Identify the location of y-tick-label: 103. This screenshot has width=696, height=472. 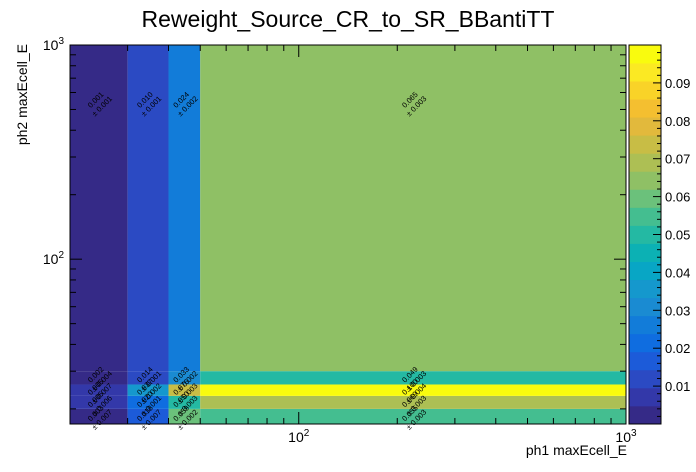
(54, 44).